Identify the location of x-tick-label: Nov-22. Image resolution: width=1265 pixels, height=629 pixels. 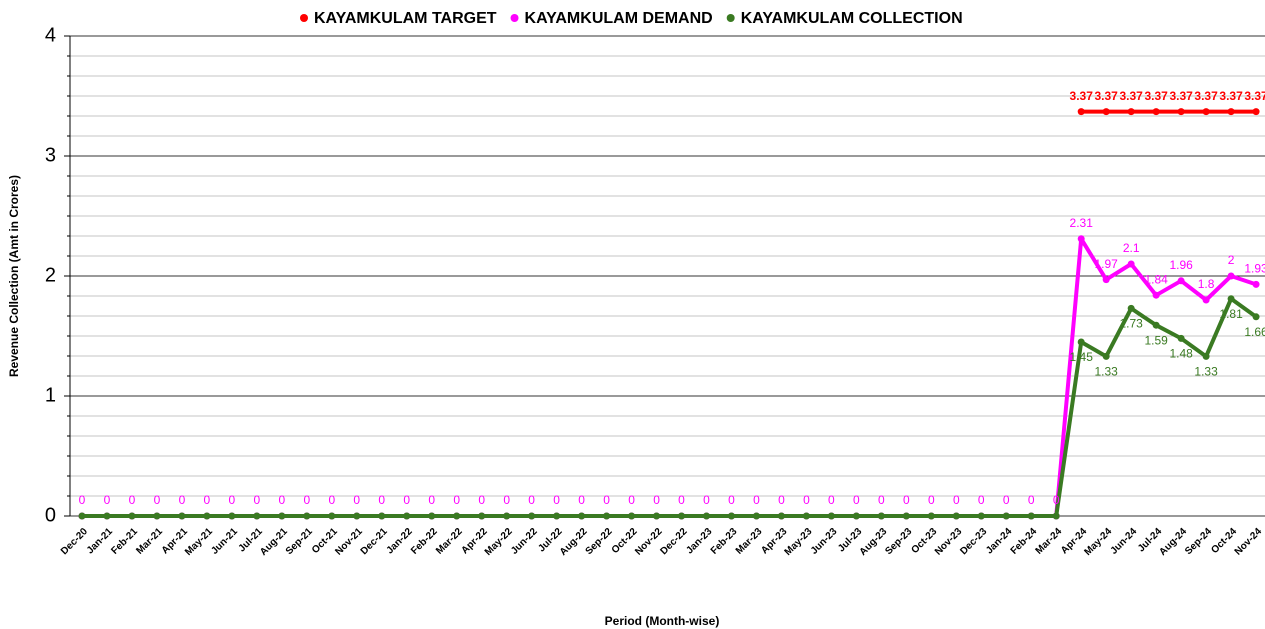
(649, 542).